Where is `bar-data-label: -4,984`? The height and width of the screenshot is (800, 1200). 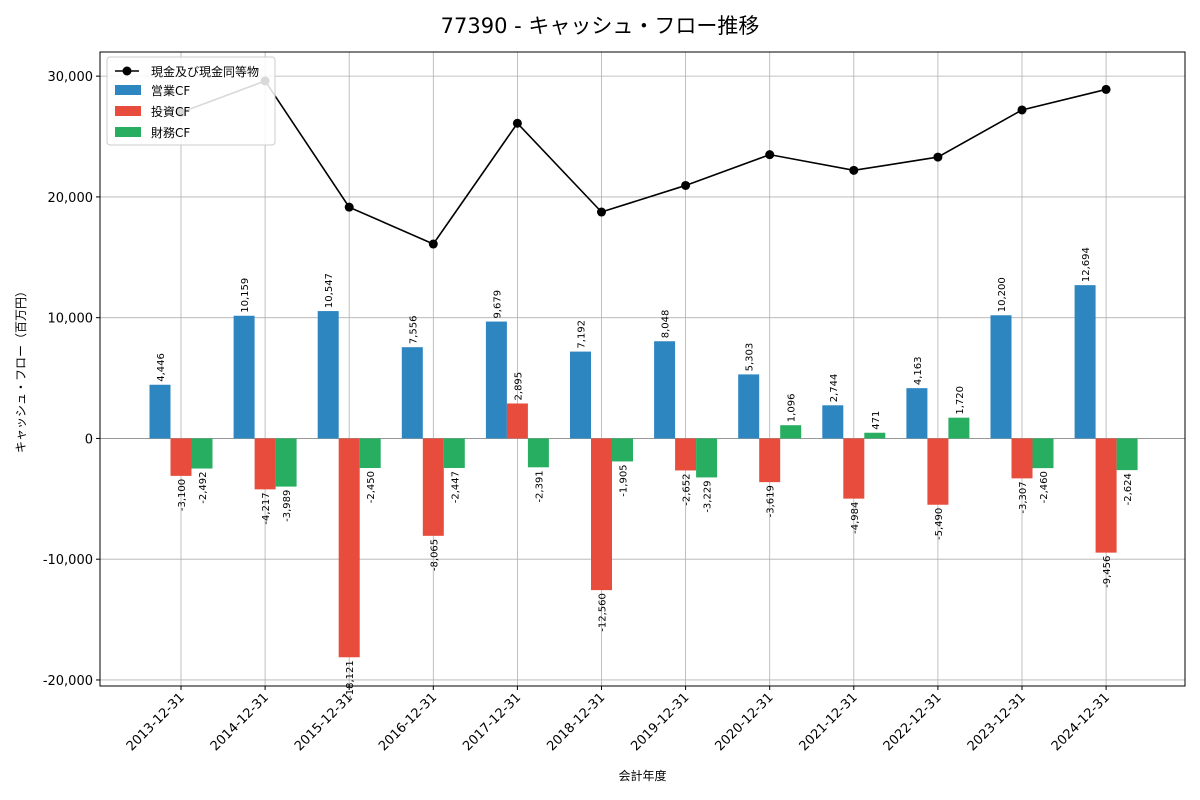 bar-data-label: -4,984 is located at coordinates (855, 518).